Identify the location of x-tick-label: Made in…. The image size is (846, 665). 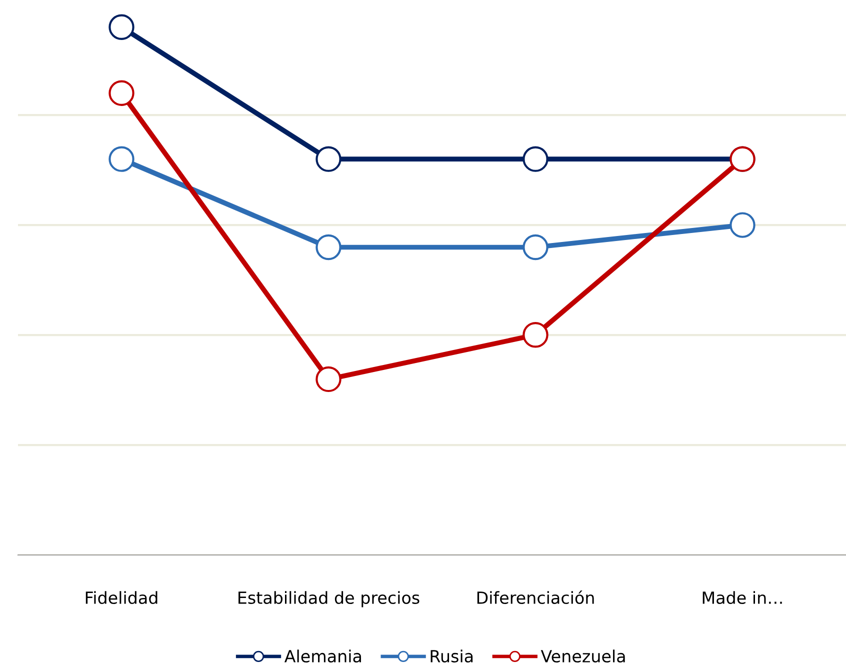
(742, 597).